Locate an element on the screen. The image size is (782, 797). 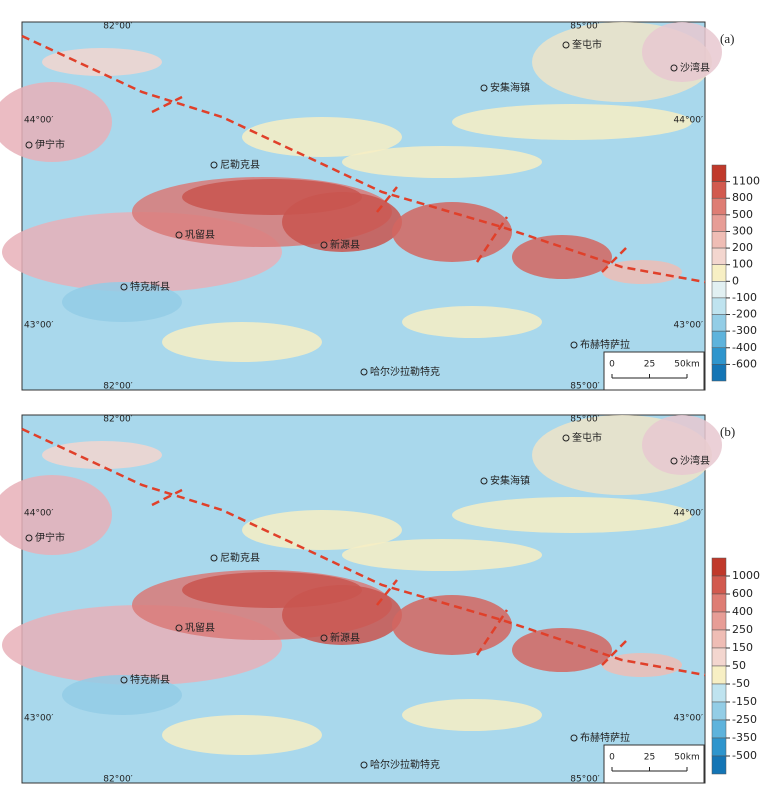
legend-label: 600 is located at coordinates (742, 593).